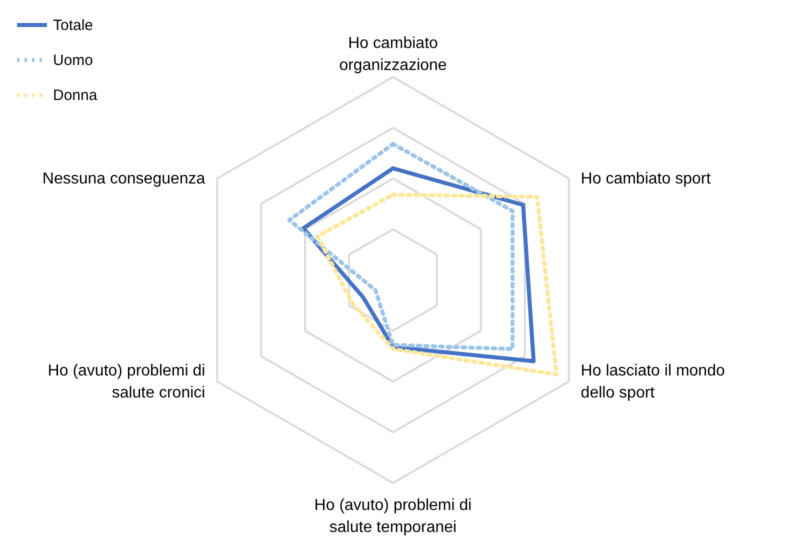 The image size is (808, 538). I want to click on spoke-label: Ho (avuto) problemi di salute cronici, so click(127, 382).